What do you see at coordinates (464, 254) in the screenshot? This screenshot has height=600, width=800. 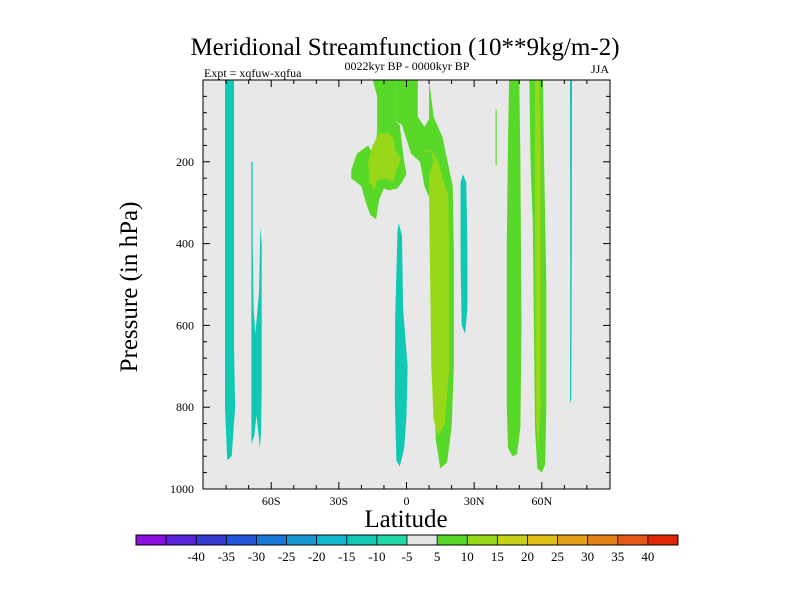 I see `region-patch-28N` at bounding box center [464, 254].